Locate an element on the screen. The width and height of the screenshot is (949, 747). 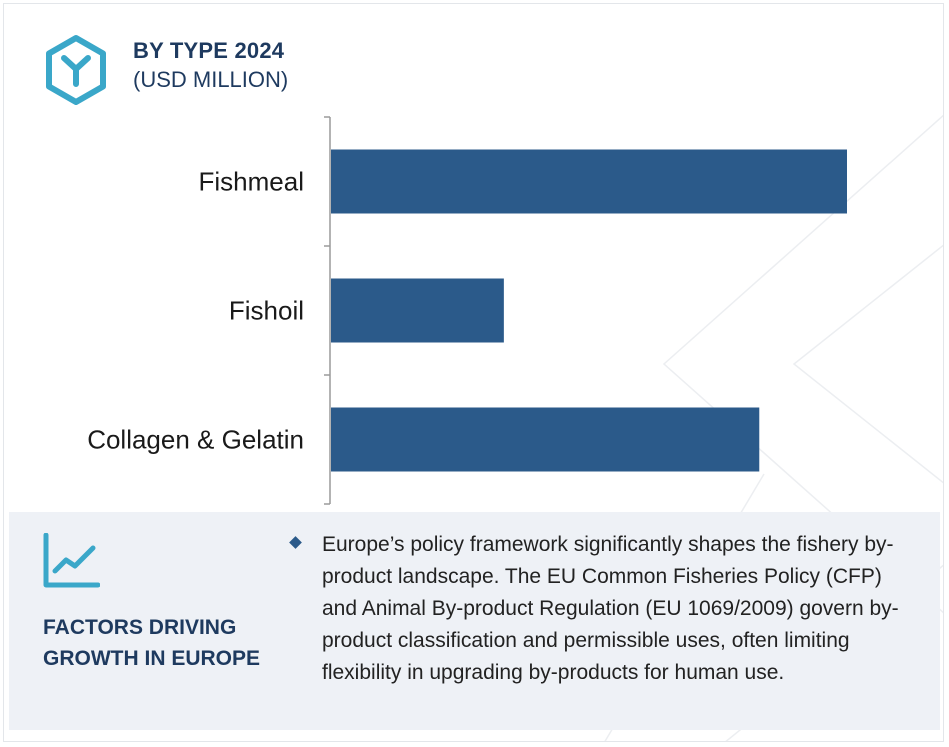
hexagon-y-logo-icon is located at coordinates (76, 70).